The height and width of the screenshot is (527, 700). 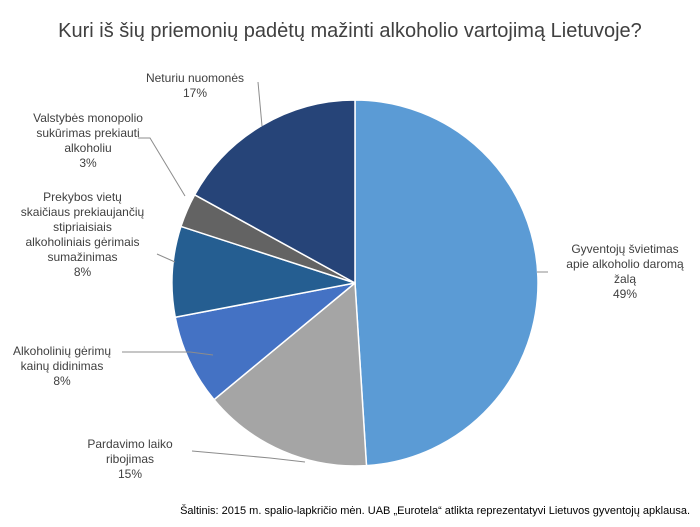 I want to click on pie-slice-pardavimo-laiko, so click(x=290, y=374).